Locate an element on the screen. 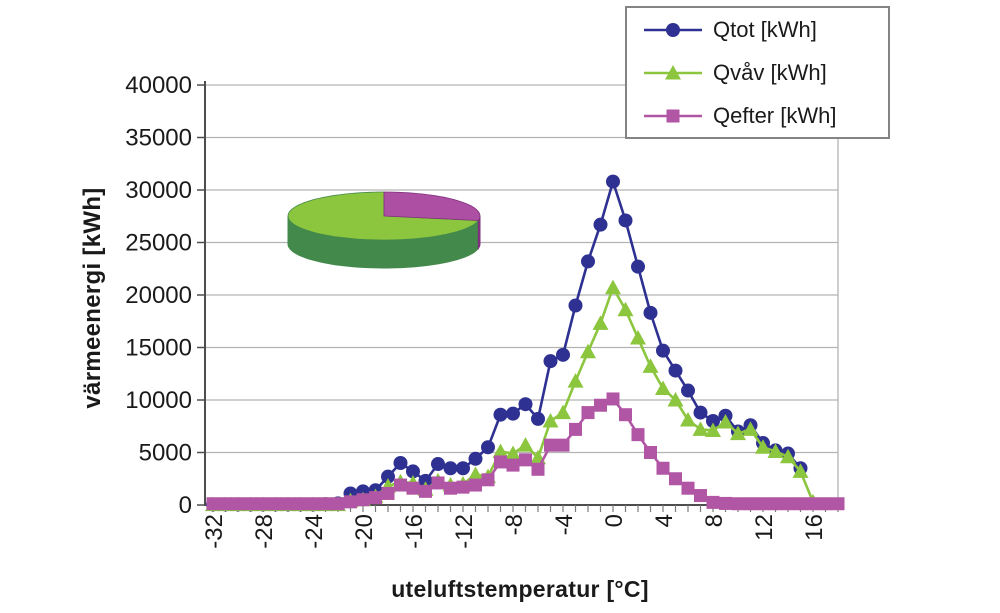 This screenshot has height=613, width=1000. legend-item-qefter: Qefter [kWh] is located at coordinates (757, 116).